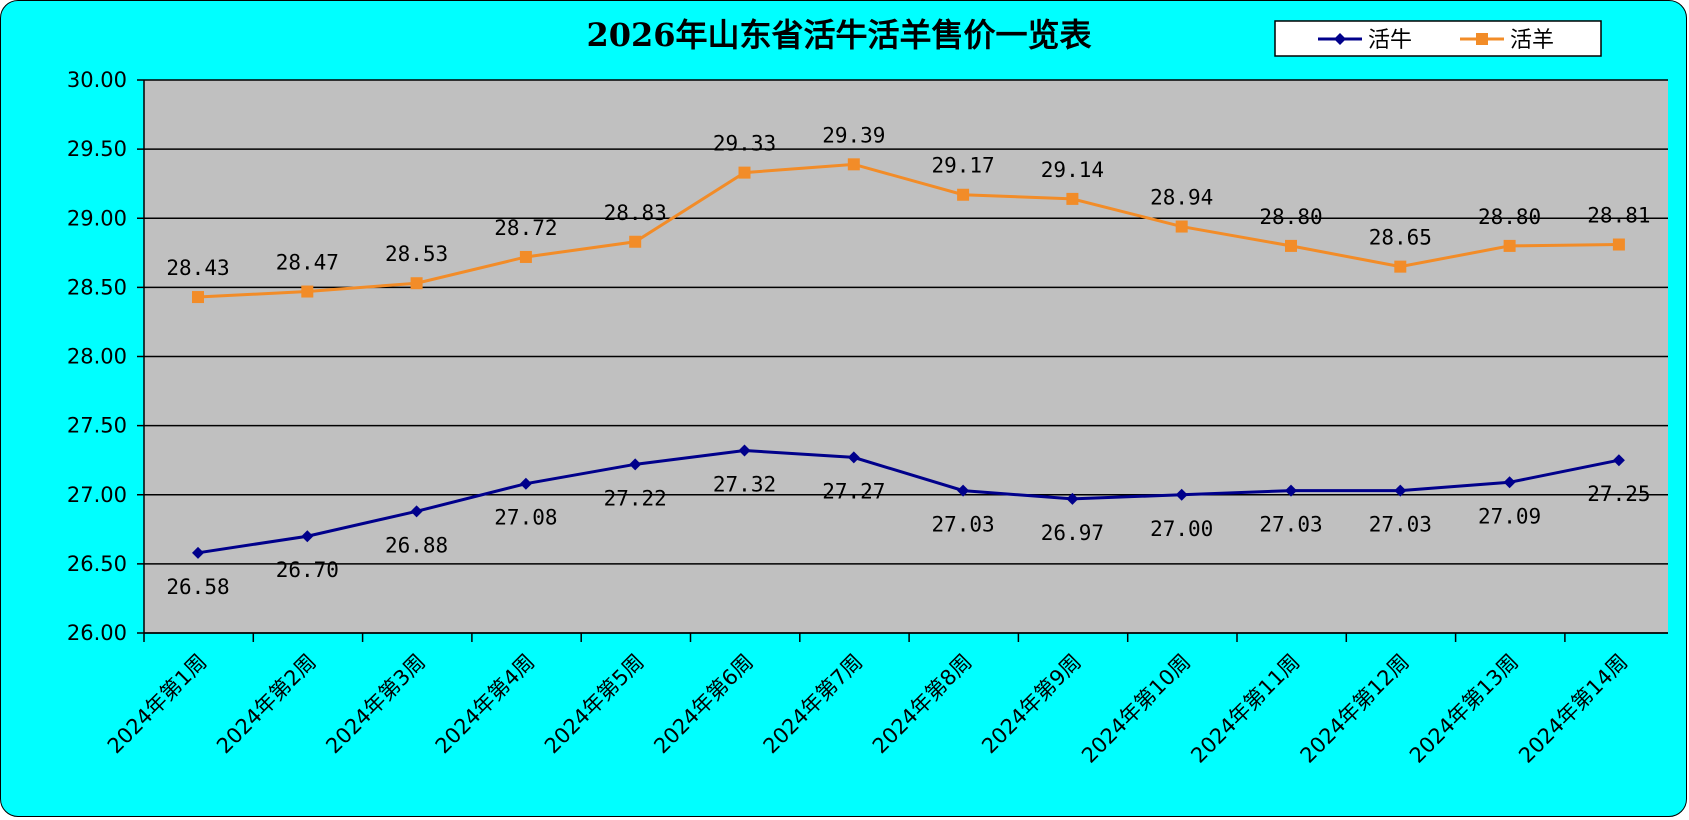 The height and width of the screenshot is (820, 1689). What do you see at coordinates (1618, 216) in the screenshot?
I see `data-label: 28.81` at bounding box center [1618, 216].